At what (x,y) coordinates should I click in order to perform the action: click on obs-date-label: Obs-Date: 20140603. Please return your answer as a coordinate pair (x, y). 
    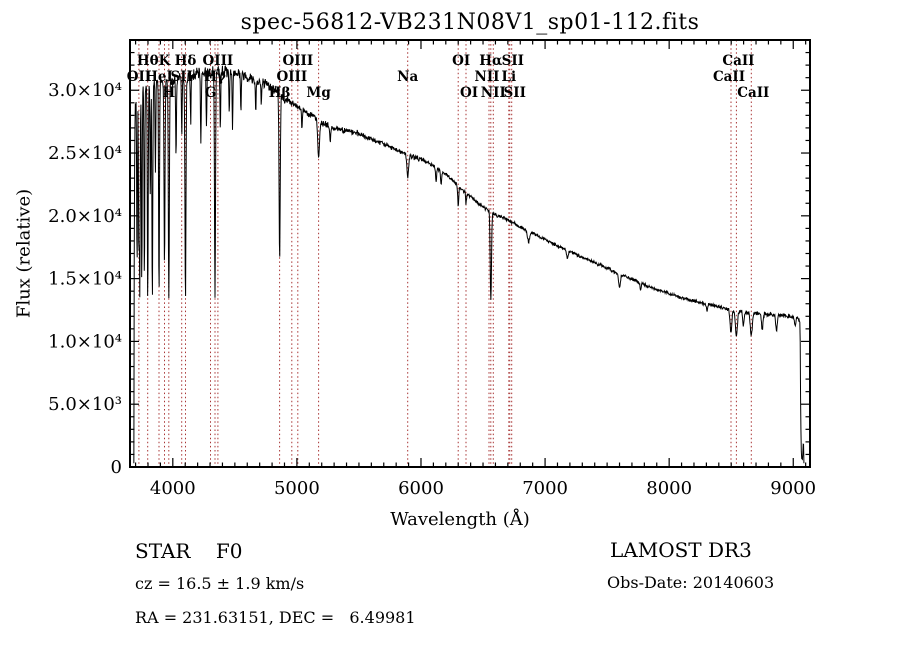
    Looking at the image, I should click on (691, 582).